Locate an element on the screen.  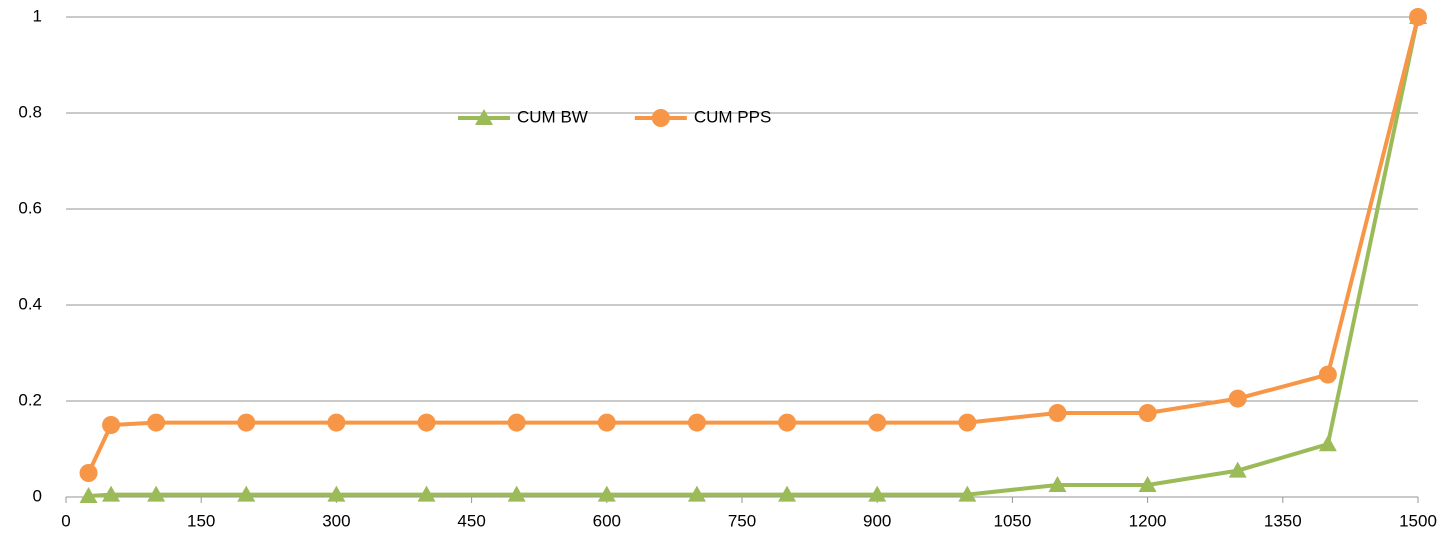
x-tick-label: 0 is located at coordinates (65, 520).